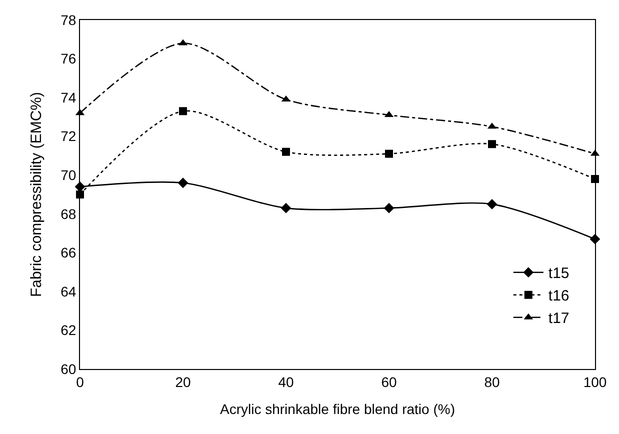 The width and height of the screenshot is (619, 434). Describe the element at coordinates (595, 382) in the screenshot. I see `x-tick-label: 100` at that location.